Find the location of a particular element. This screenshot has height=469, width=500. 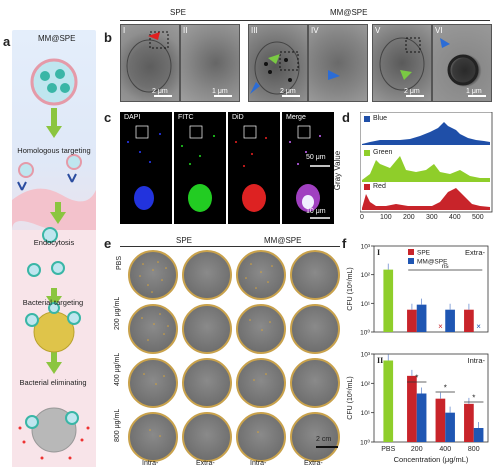

plate-200-mmspe-extra is located at coordinates (315, 329).